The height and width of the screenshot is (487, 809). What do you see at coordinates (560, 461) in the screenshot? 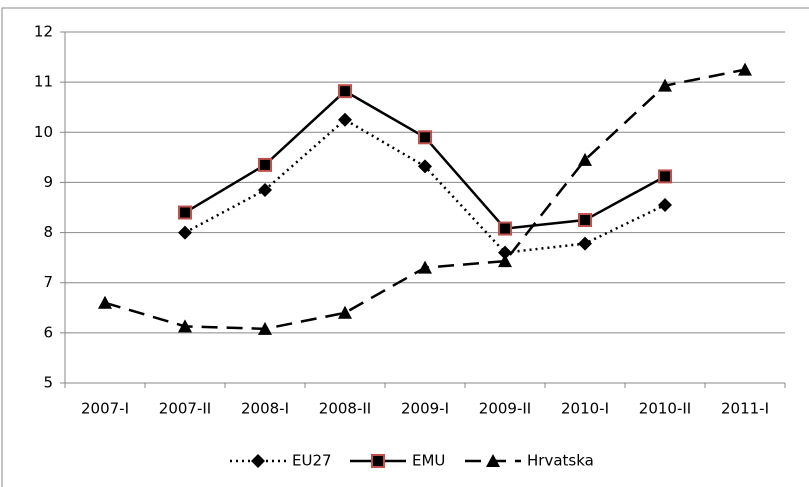
I see `legend-label: Hrvatska` at bounding box center [560, 461].